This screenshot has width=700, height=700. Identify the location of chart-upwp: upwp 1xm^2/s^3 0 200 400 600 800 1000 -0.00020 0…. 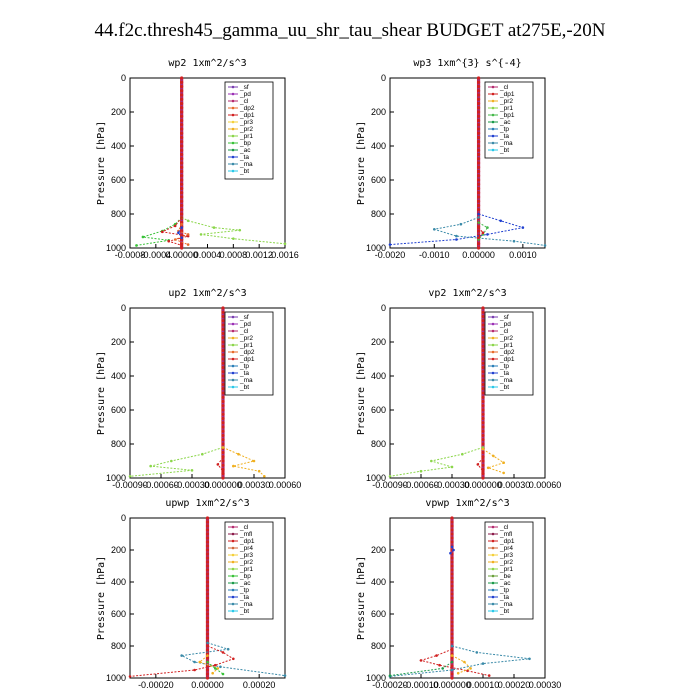
(191, 594).